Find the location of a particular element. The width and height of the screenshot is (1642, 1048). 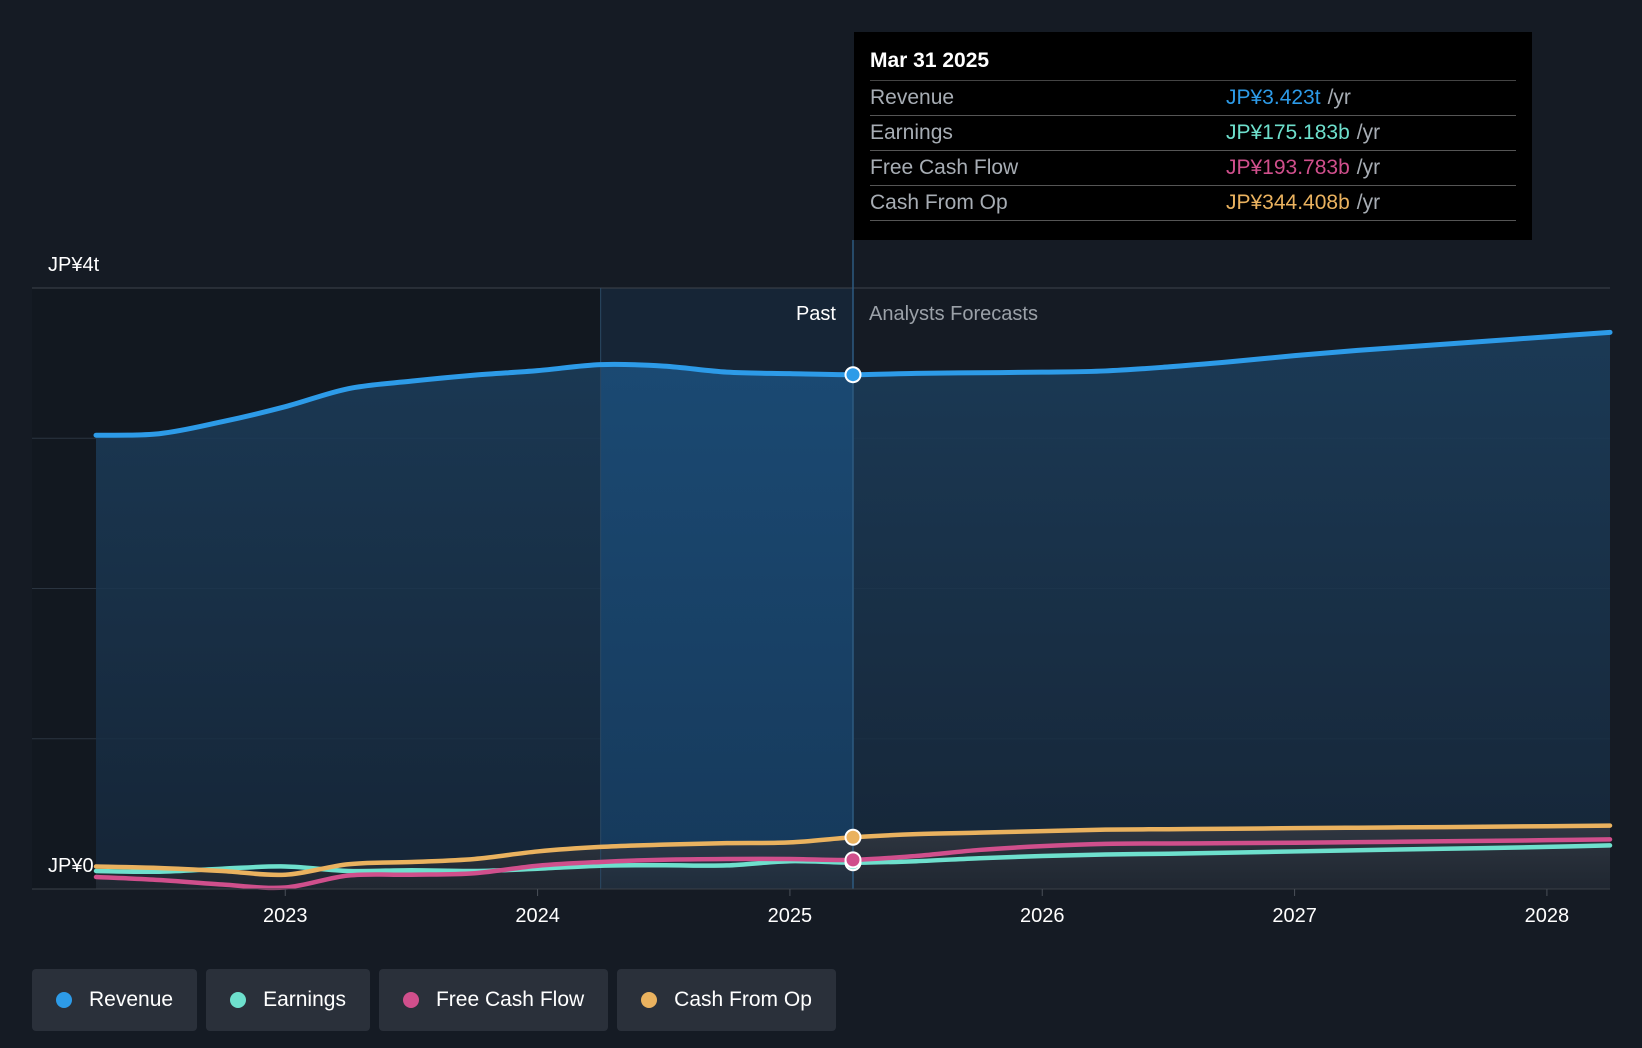

tooltip-row-label: Free Cash Flow is located at coordinates (944, 167).